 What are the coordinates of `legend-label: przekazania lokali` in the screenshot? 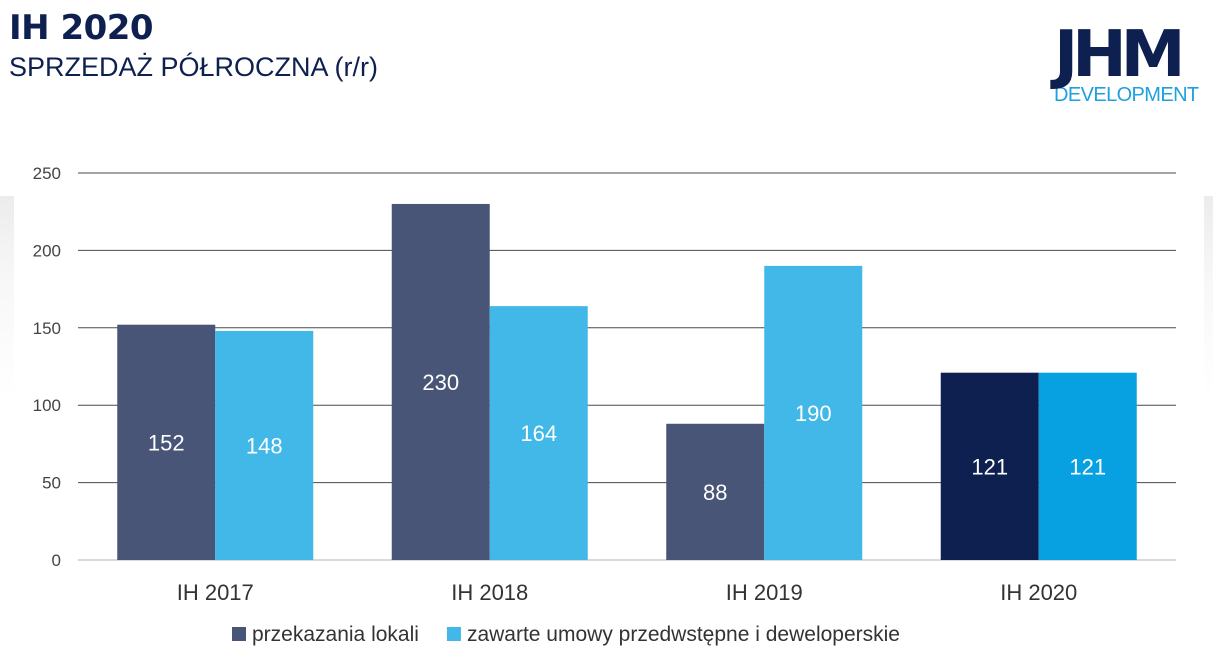 It's located at (335, 634).